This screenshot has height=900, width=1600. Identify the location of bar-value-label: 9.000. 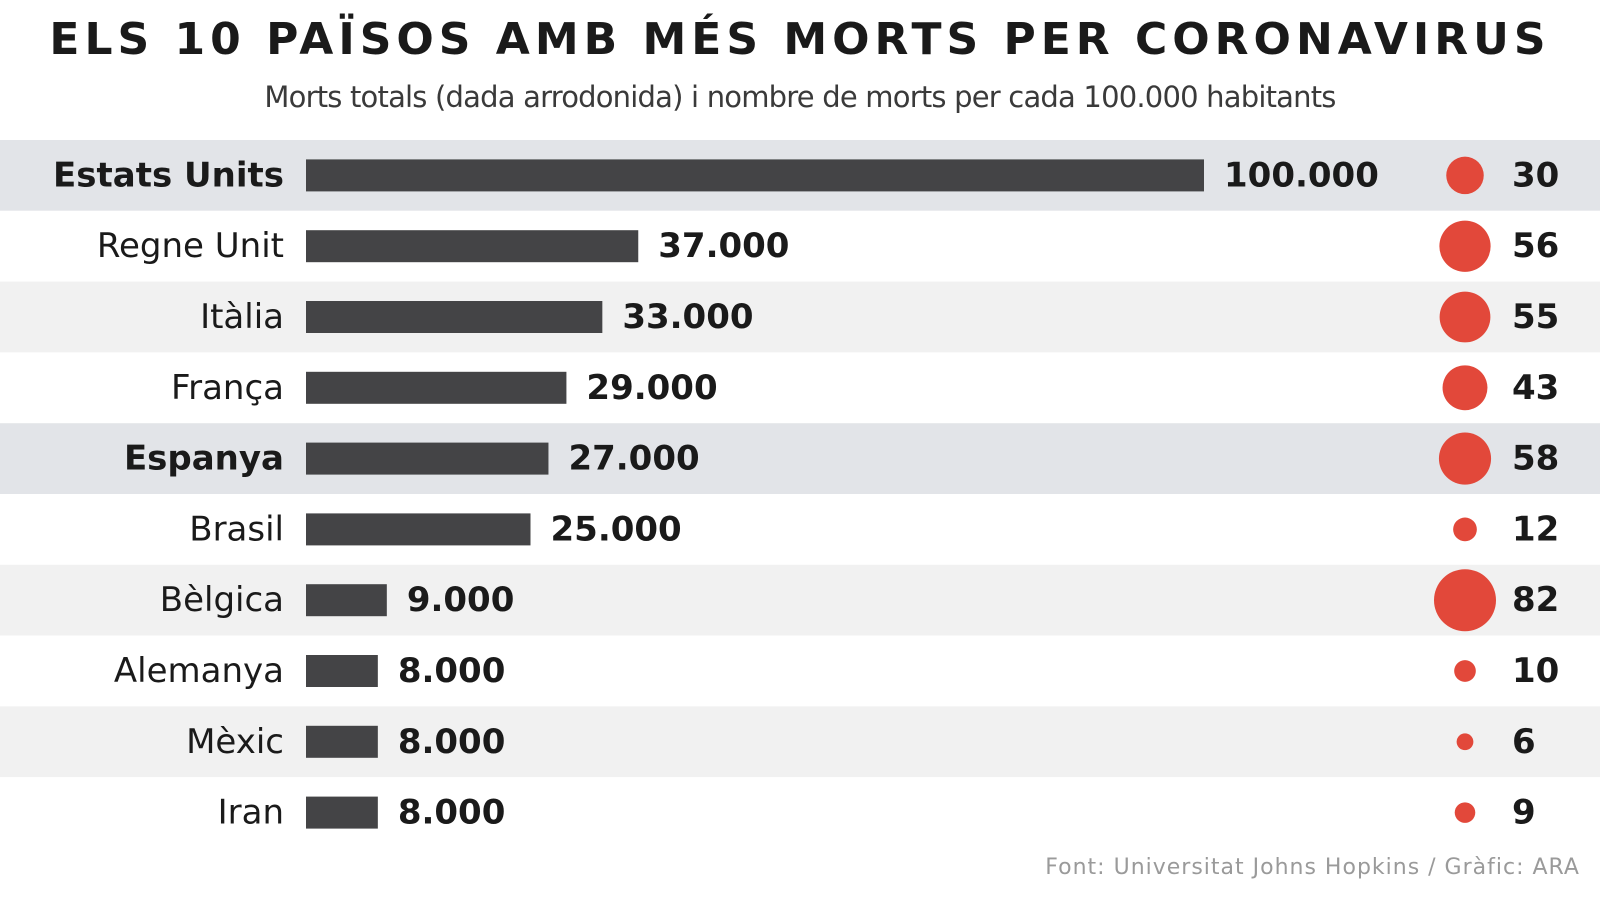
(461, 600).